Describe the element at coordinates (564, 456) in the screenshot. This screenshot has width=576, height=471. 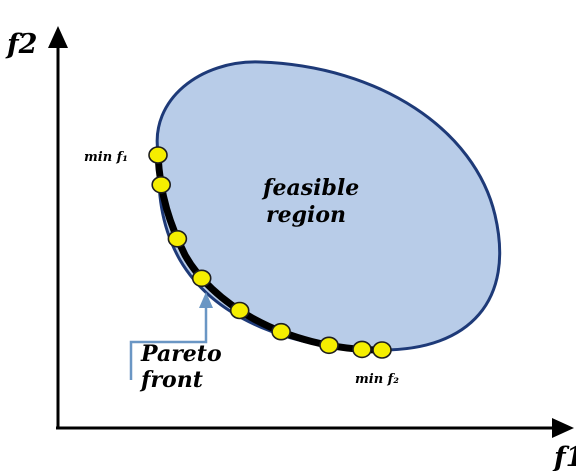
I see `x-axis-label: f1` at that location.